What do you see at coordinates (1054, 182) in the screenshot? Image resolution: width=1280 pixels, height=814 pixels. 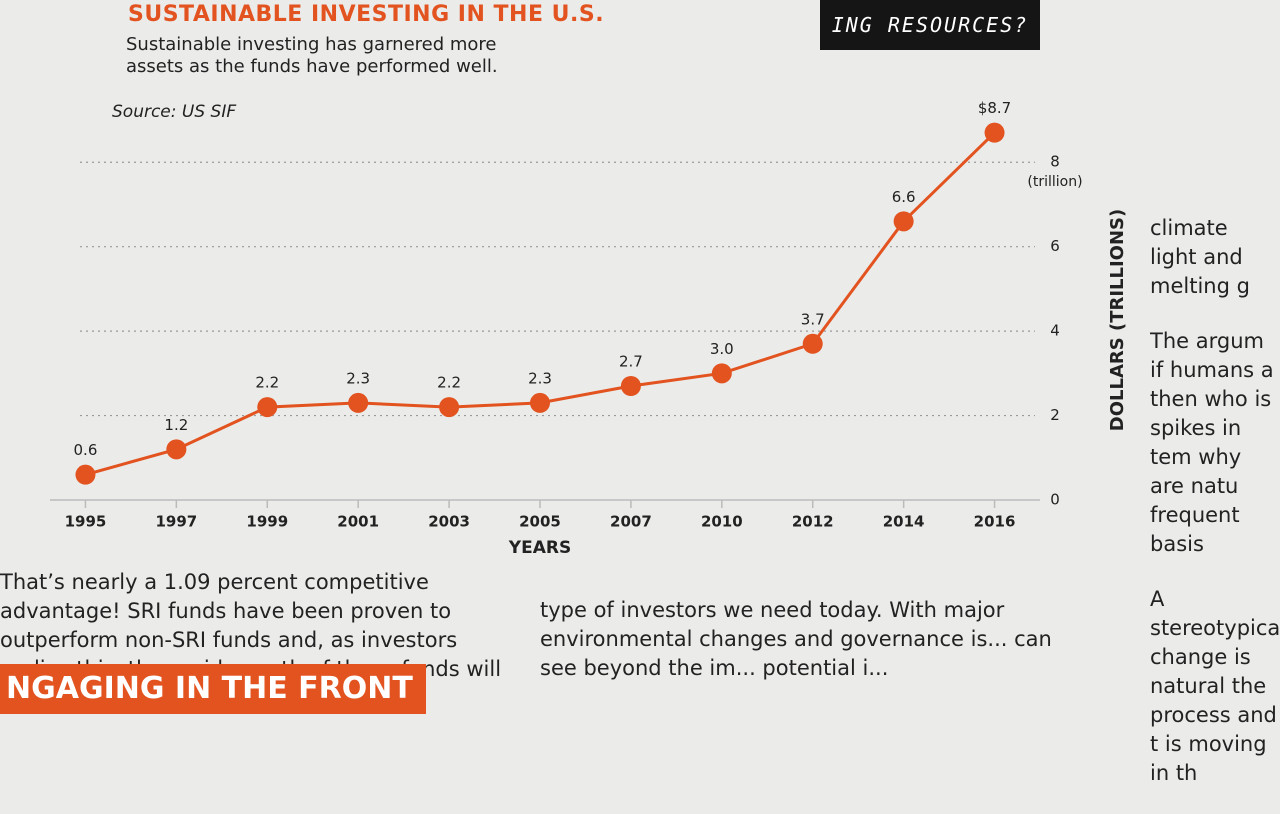 I see `unit-annotation: (trillion)` at bounding box center [1054, 182].